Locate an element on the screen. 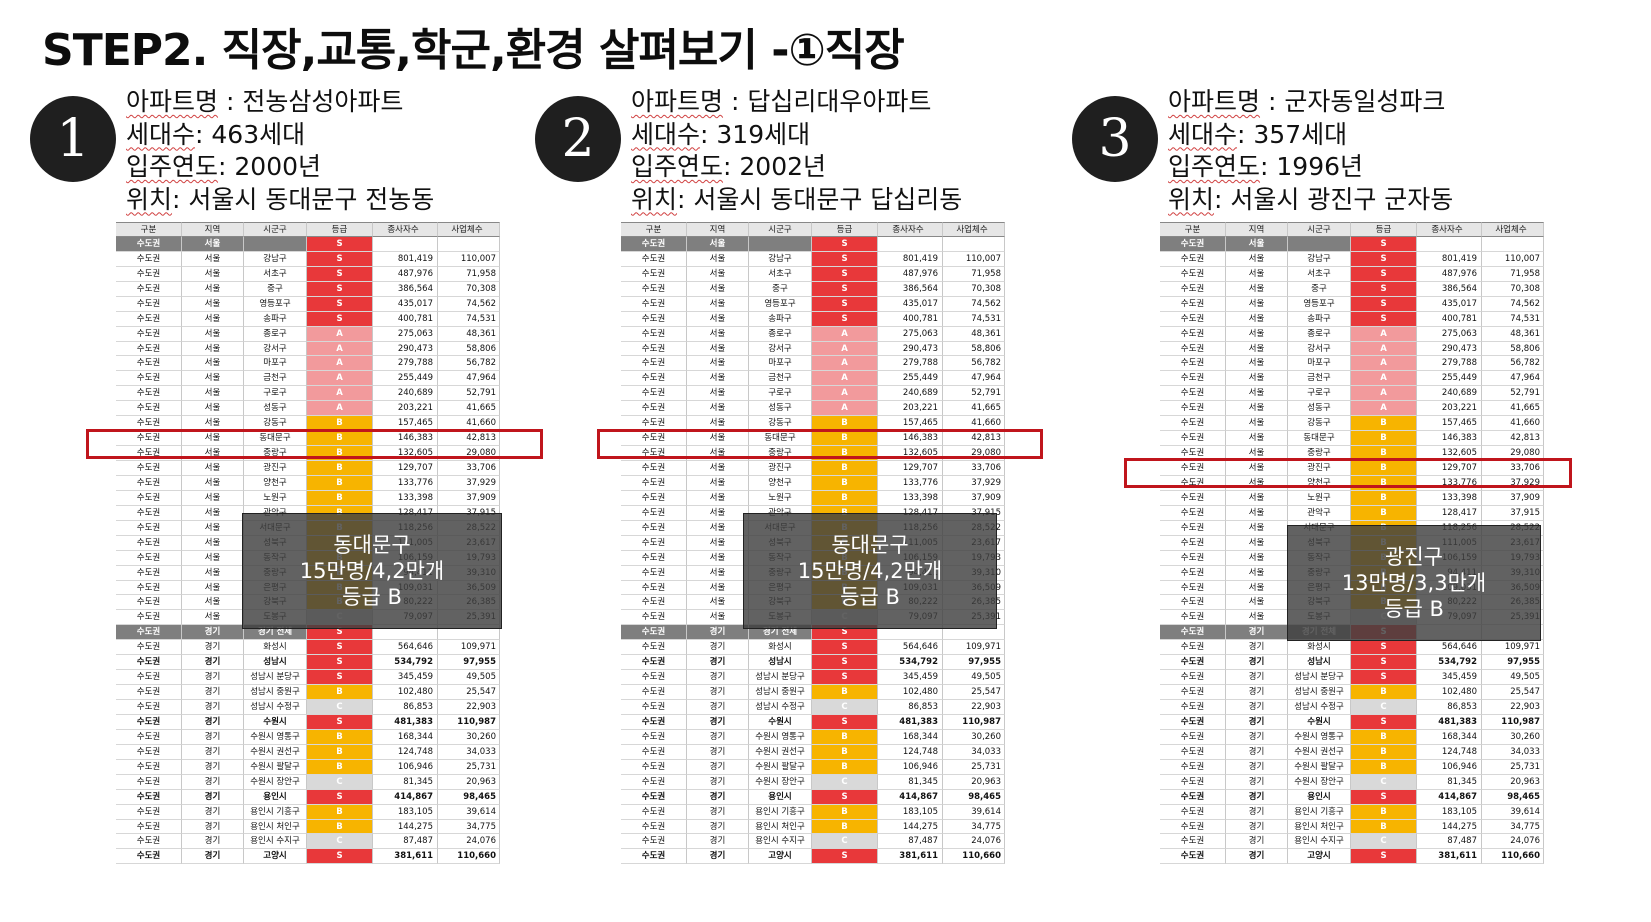  table-cell: 성동구 is located at coordinates (780, 409).